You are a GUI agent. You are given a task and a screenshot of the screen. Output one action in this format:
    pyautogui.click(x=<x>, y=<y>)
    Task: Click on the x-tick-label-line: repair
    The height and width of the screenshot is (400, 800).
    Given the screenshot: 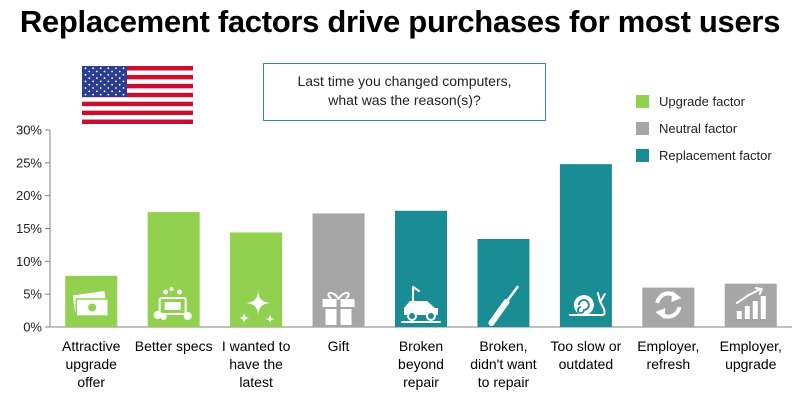 What is the action you would take?
    pyautogui.click(x=421, y=382)
    